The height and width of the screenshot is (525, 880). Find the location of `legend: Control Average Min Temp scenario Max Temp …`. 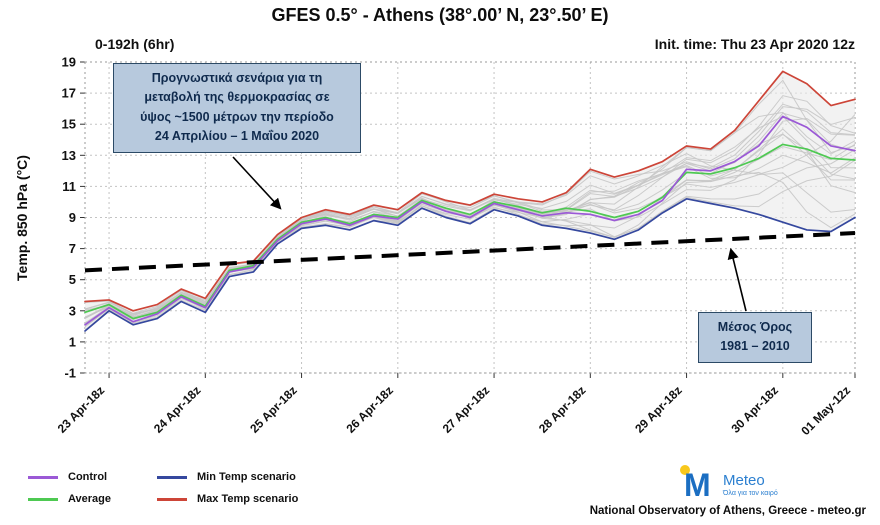

legend: Control Average Min Temp scenario Max Temp … is located at coordinates (163, 488).